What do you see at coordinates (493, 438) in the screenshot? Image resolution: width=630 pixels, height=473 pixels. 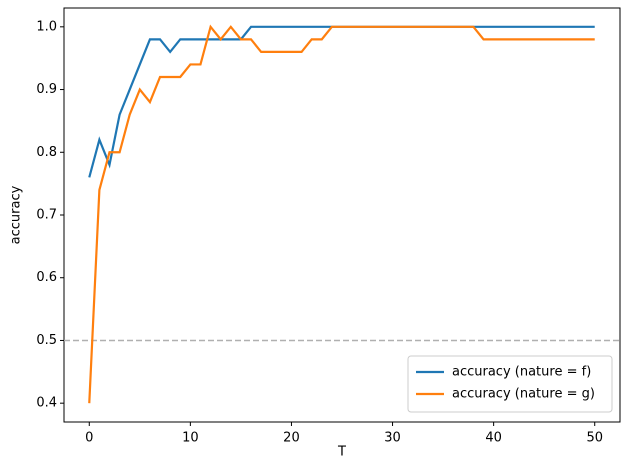 I see `x-tick-label: 40` at bounding box center [493, 438].